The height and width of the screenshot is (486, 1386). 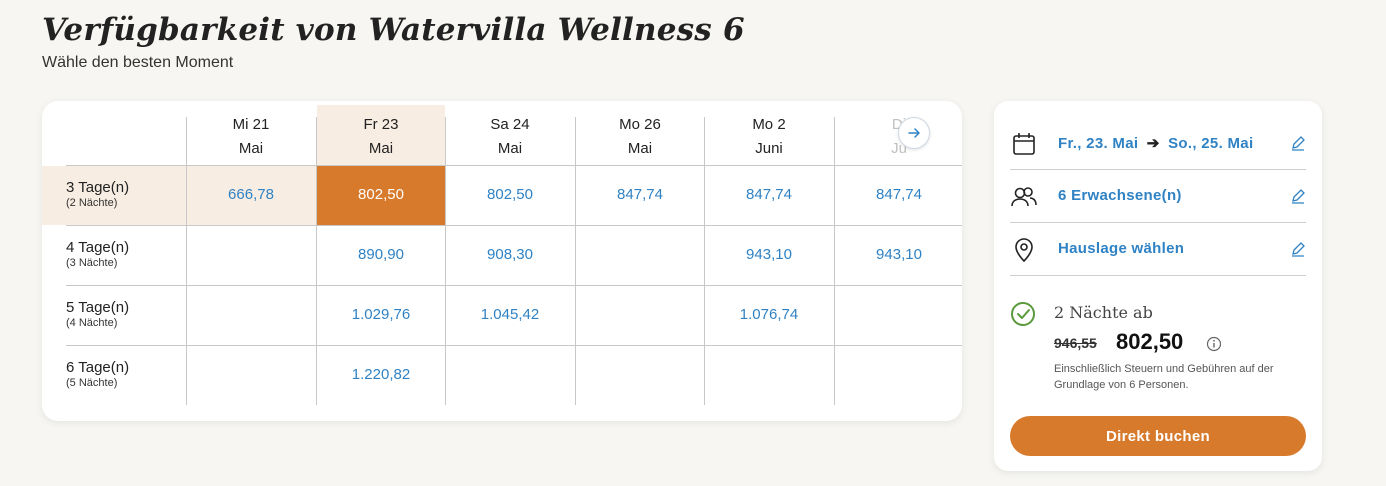 What do you see at coordinates (1103, 312) in the screenshot?
I see `nights-label: 2 Nächte ab` at bounding box center [1103, 312].